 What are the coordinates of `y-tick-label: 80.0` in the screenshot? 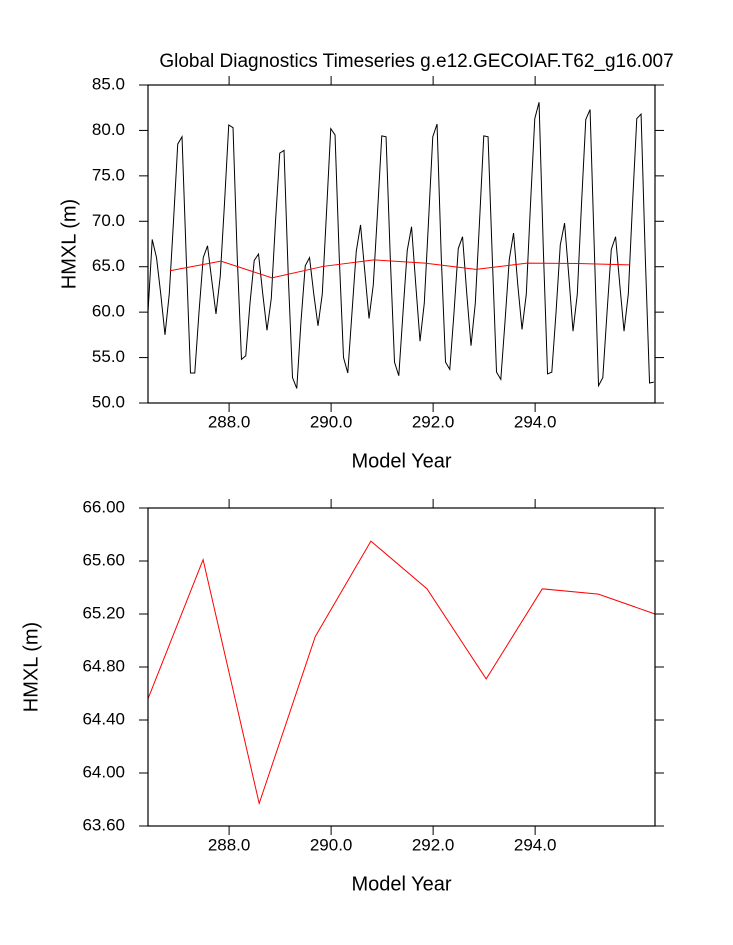 It's located at (108, 129).